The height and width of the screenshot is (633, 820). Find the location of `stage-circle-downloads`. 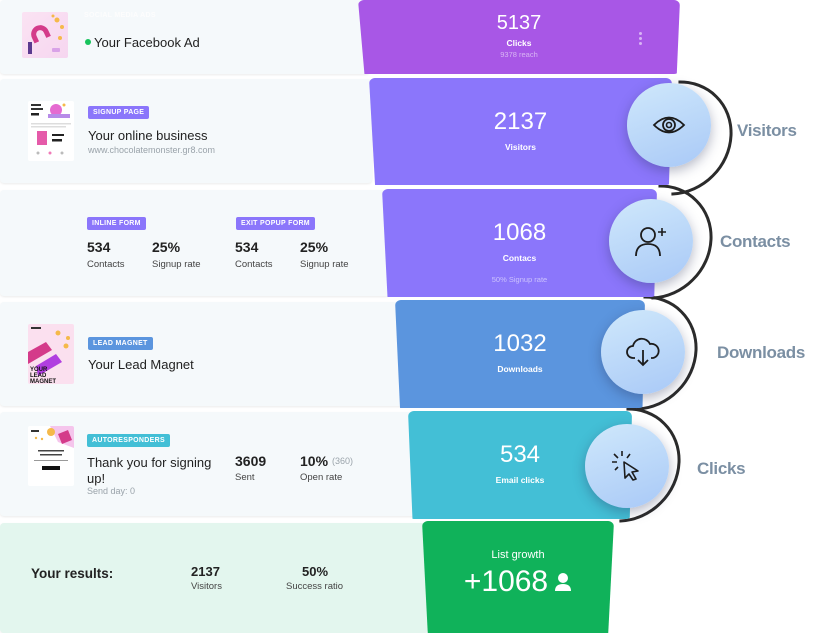

stage-circle-downloads is located at coordinates (643, 352).